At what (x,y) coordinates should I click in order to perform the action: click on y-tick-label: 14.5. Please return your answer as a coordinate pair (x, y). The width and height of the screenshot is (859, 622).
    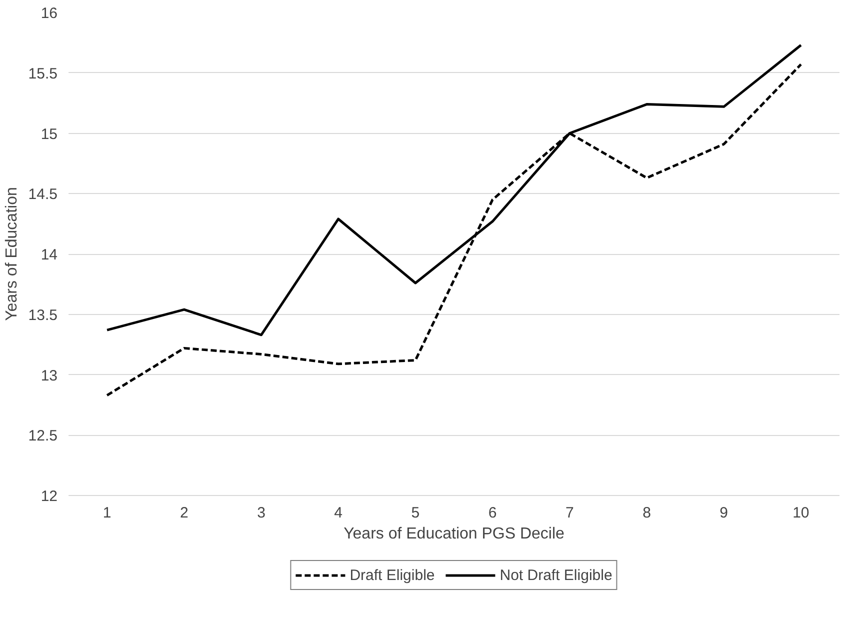
    Looking at the image, I should click on (43, 195).